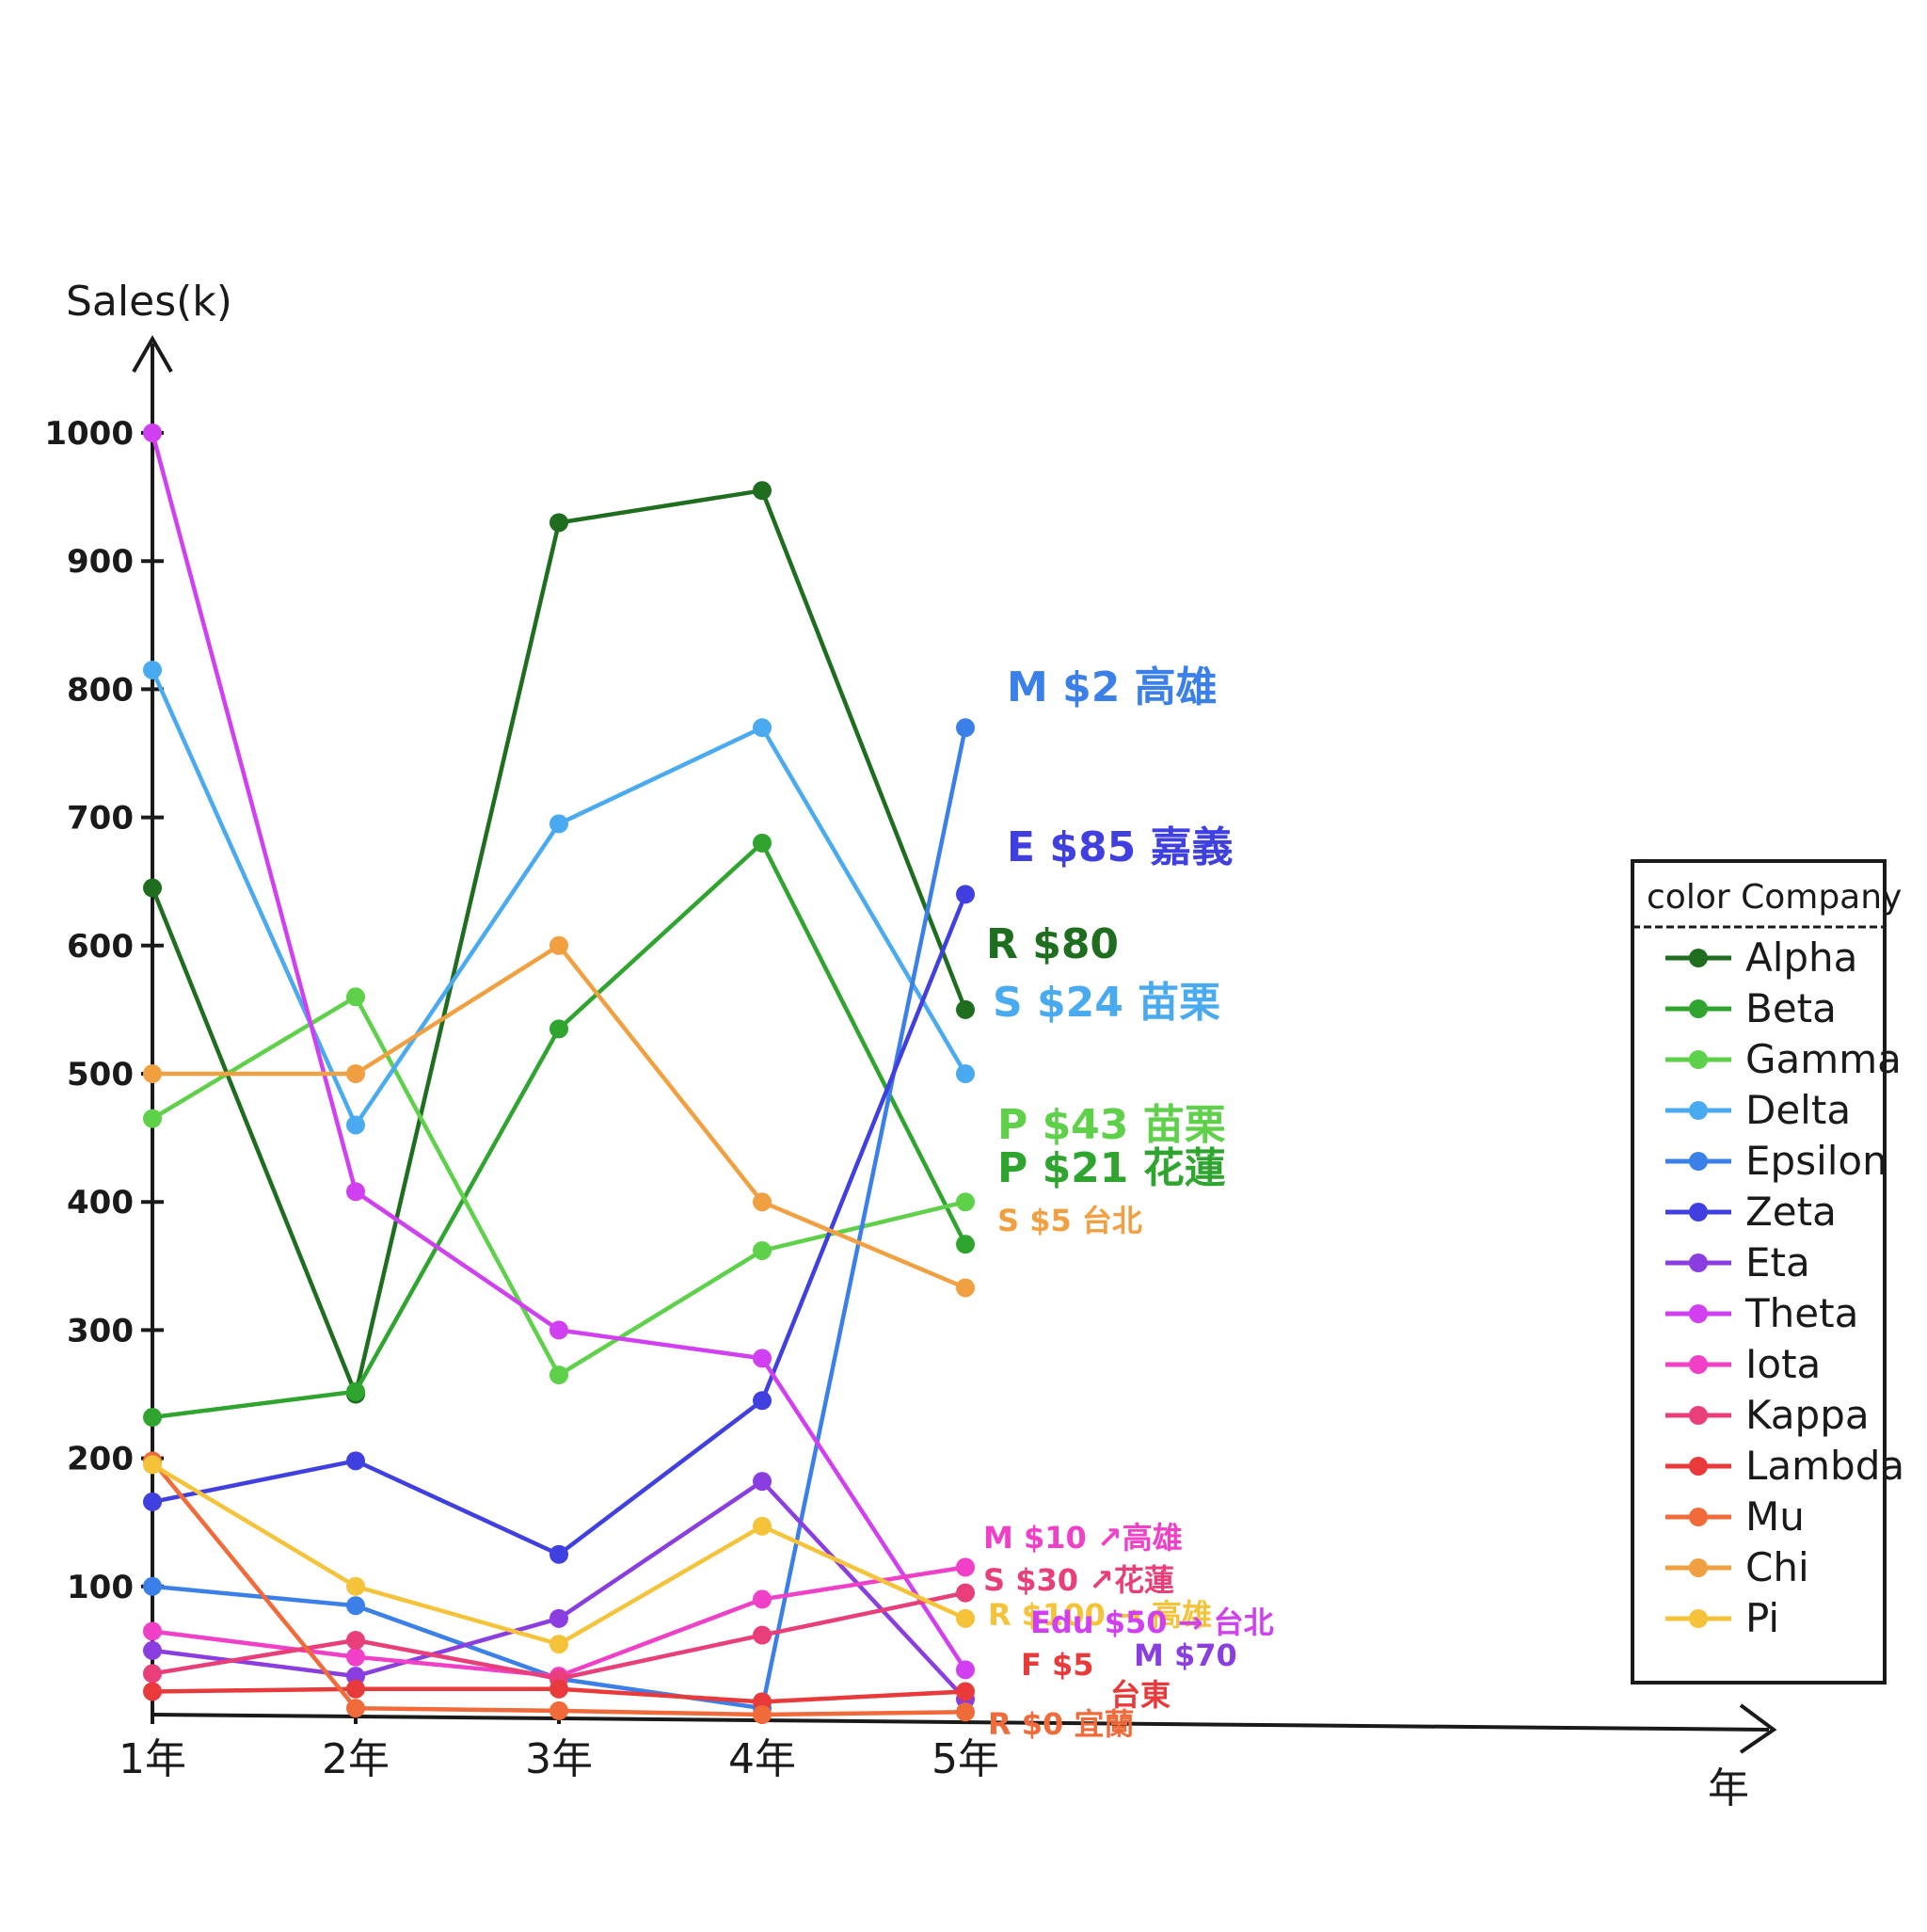 Image resolution: width=1927 pixels, height=1932 pixels. Describe the element at coordinates (1735, 1516) in the screenshot. I see `legend-item: Mu` at that location.